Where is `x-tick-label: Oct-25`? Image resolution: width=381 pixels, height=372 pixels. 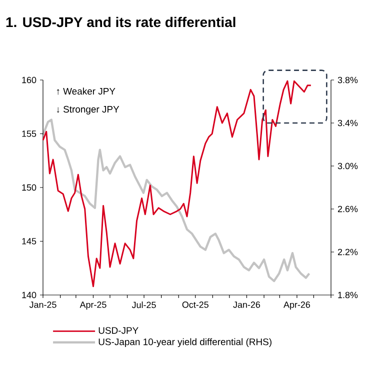 x-tick-label: Oct-25 is located at coordinates (195, 305).